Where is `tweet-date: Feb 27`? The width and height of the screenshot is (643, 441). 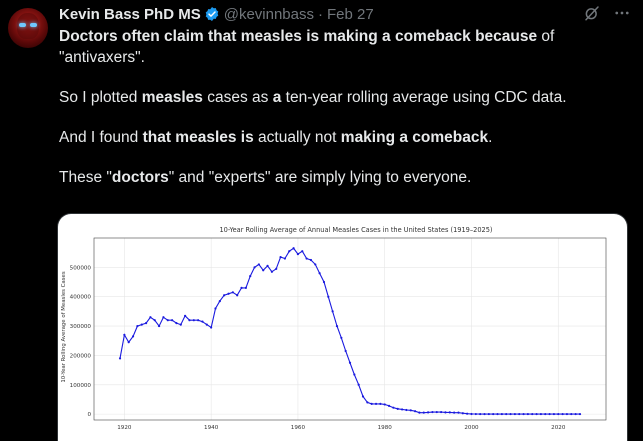 tweet-date: Feb 27 is located at coordinates (350, 14).